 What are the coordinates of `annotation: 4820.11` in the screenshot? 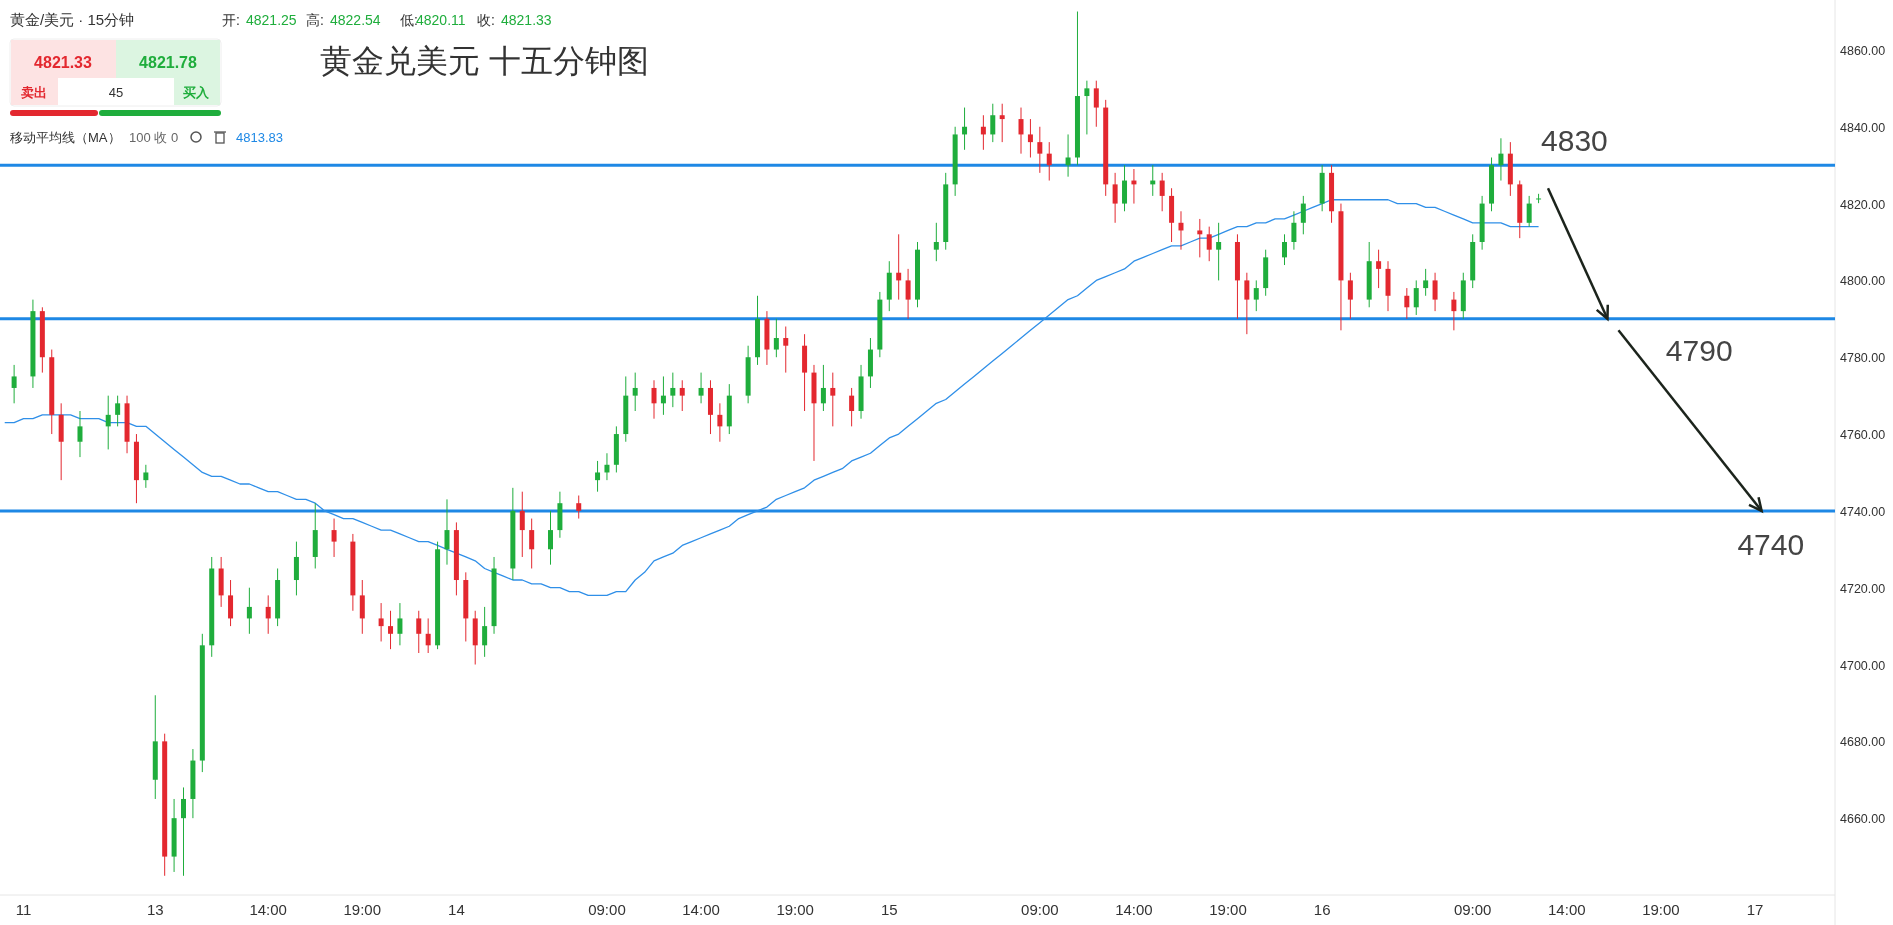 It's located at (441, 20).